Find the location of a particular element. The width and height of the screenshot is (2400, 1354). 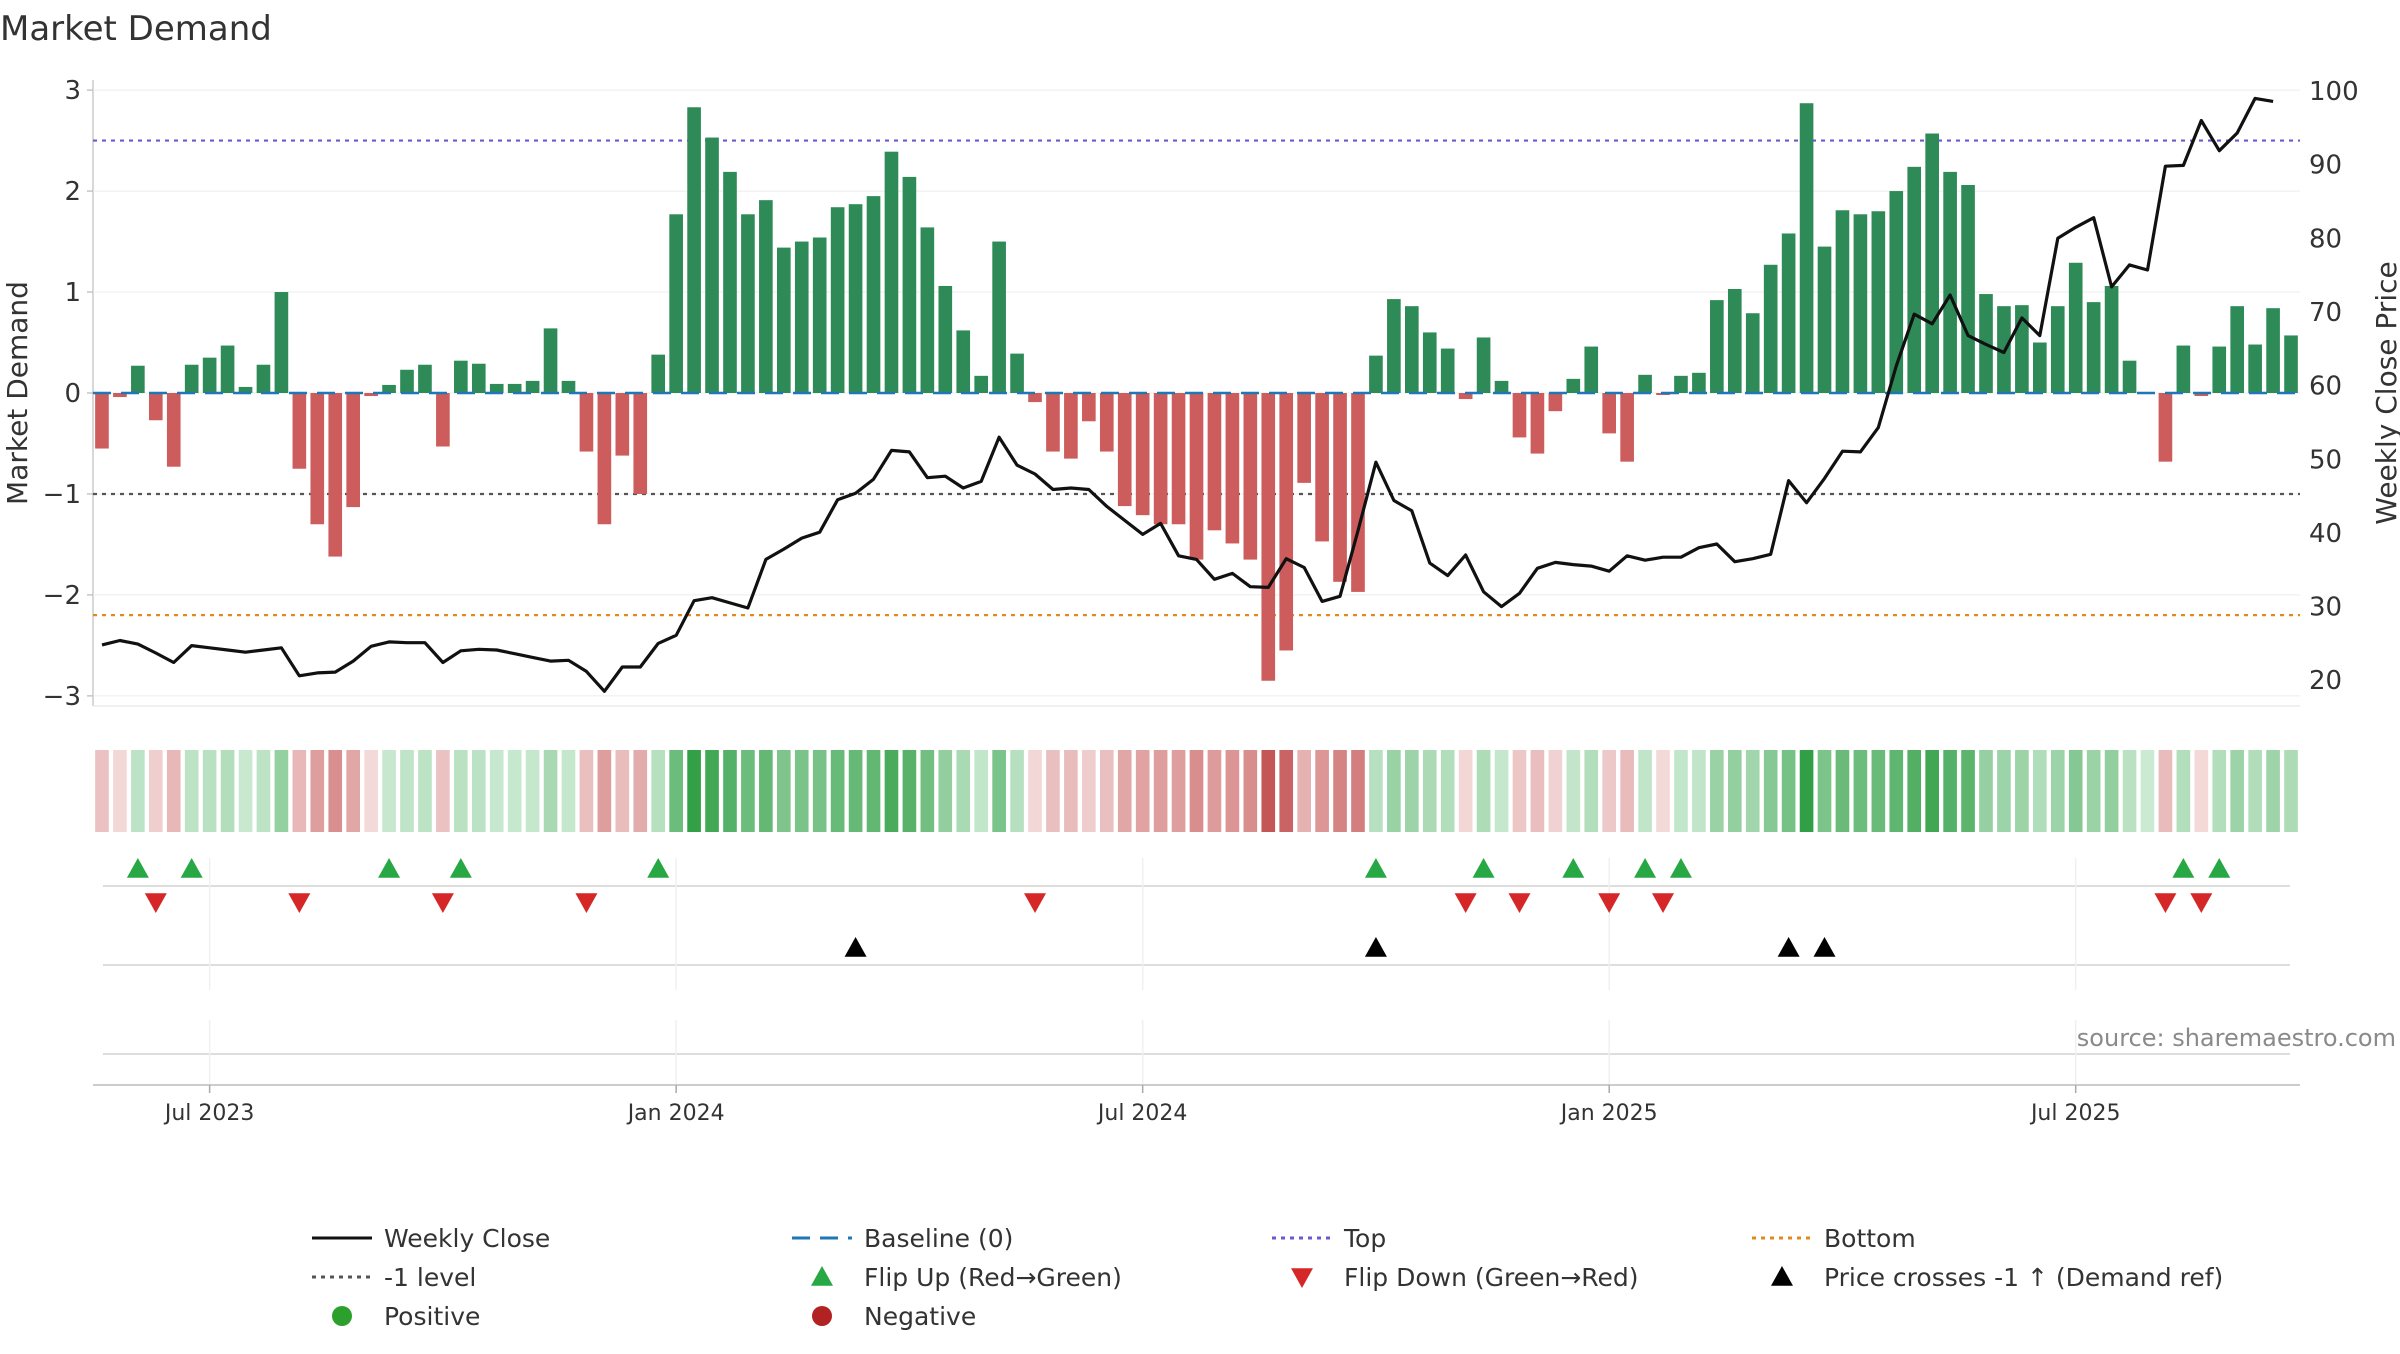

x-tick-label: Jan 2024 is located at coordinates (675, 1113).